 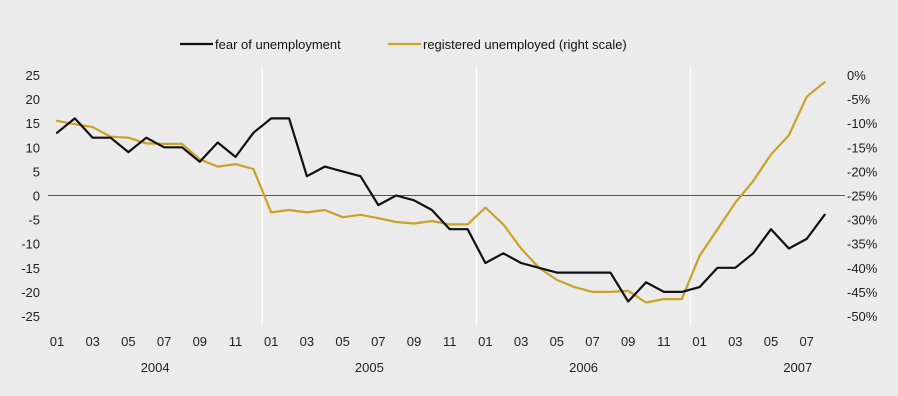 I want to click on left-tick-label: 5, so click(x=36, y=171).